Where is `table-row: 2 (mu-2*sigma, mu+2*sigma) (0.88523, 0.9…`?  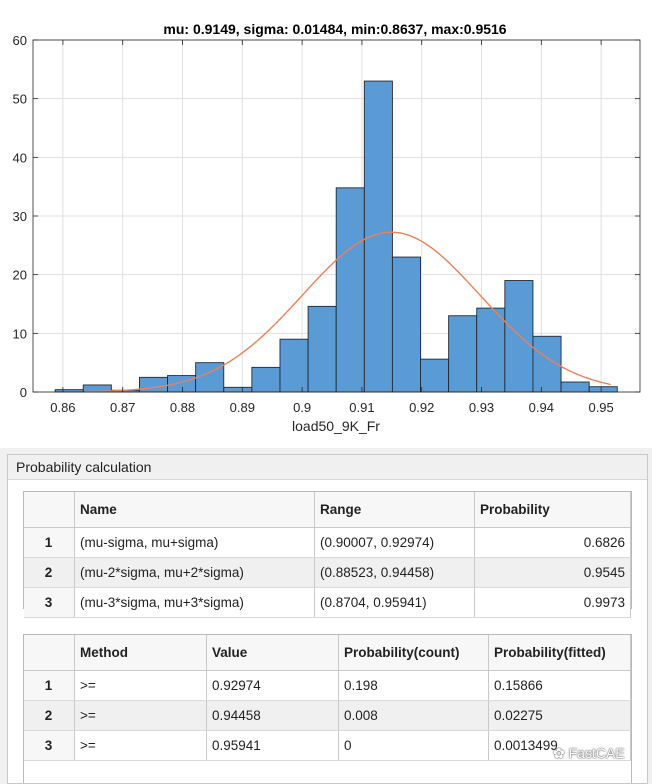 table-row: 2 (mu-2*sigma, mu+2*sigma) (0.88523, 0.9… is located at coordinates (327, 572).